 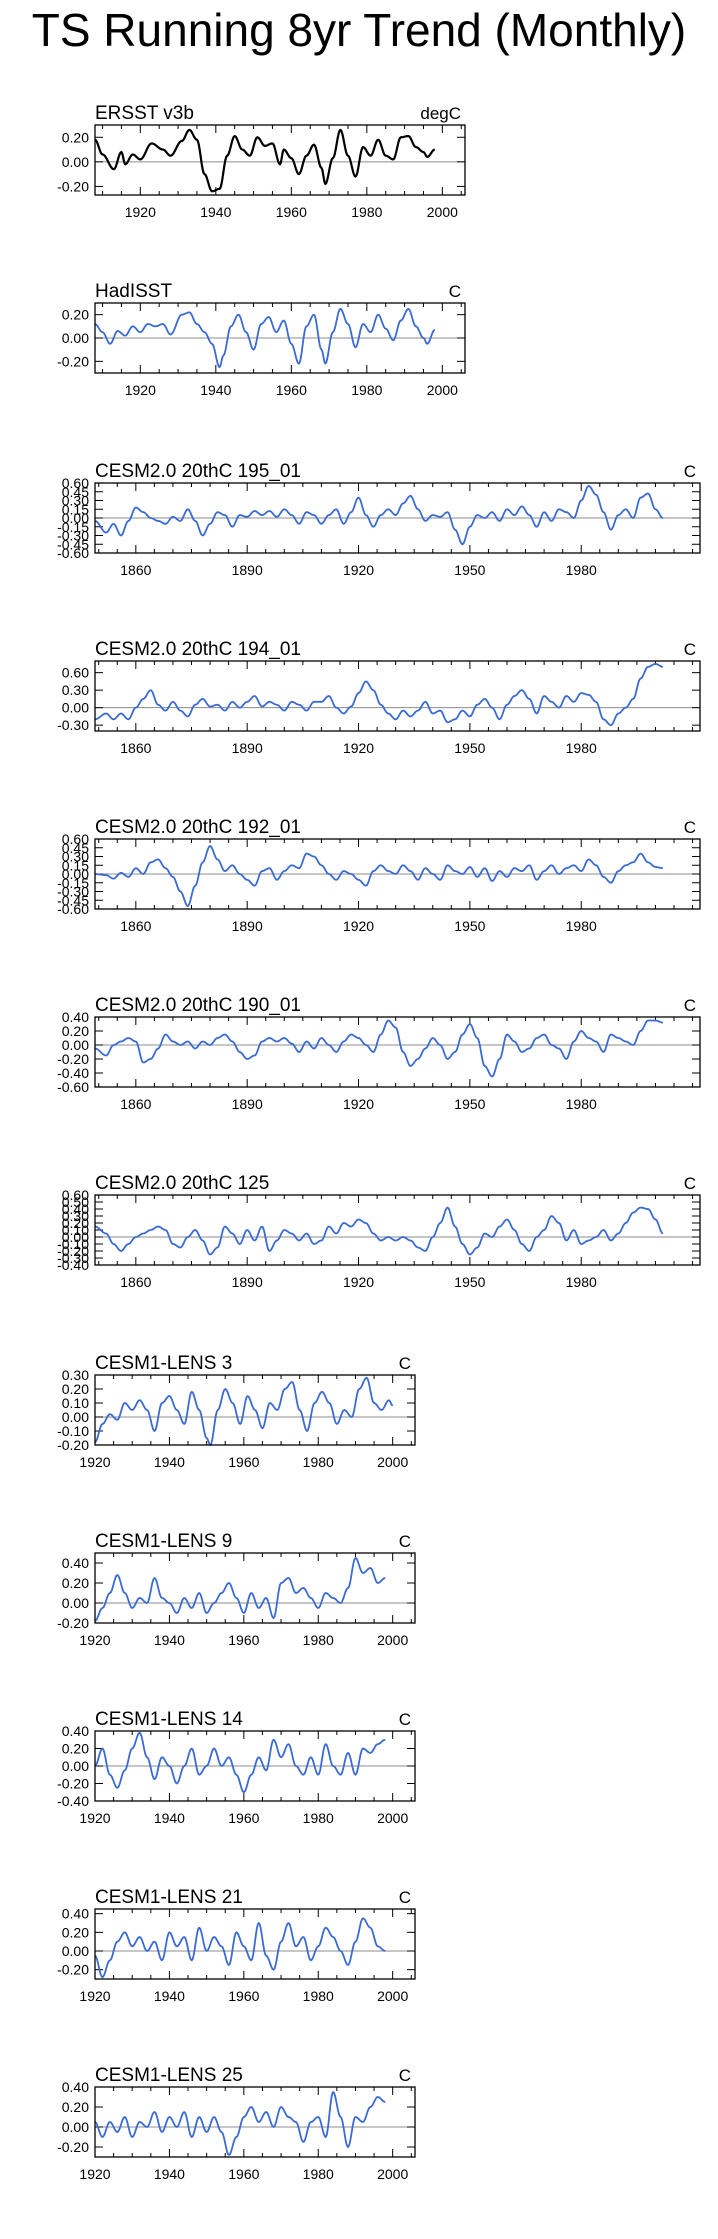 I want to click on figure-title: TS Running 8yr Trend (Monthly), so click(x=359, y=30).